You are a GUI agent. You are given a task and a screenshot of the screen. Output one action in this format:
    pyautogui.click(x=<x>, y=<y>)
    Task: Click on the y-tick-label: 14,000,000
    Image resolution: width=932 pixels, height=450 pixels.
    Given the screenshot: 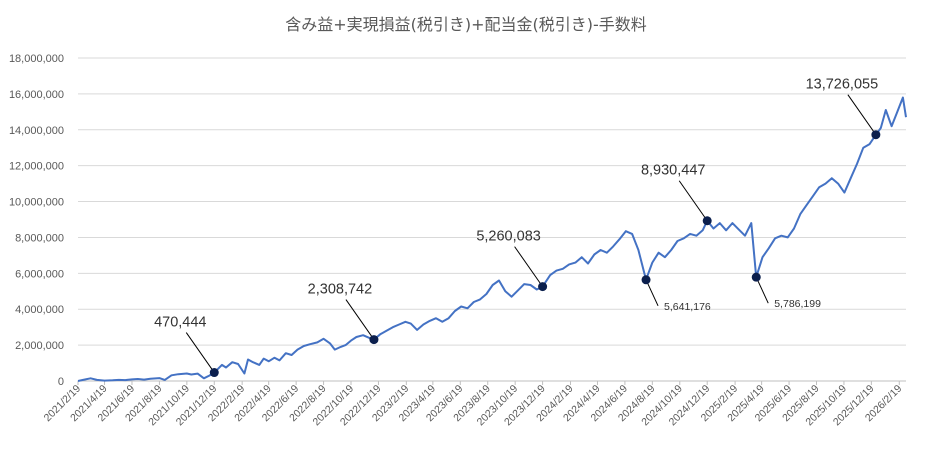 What is the action you would take?
    pyautogui.click(x=36, y=131)
    